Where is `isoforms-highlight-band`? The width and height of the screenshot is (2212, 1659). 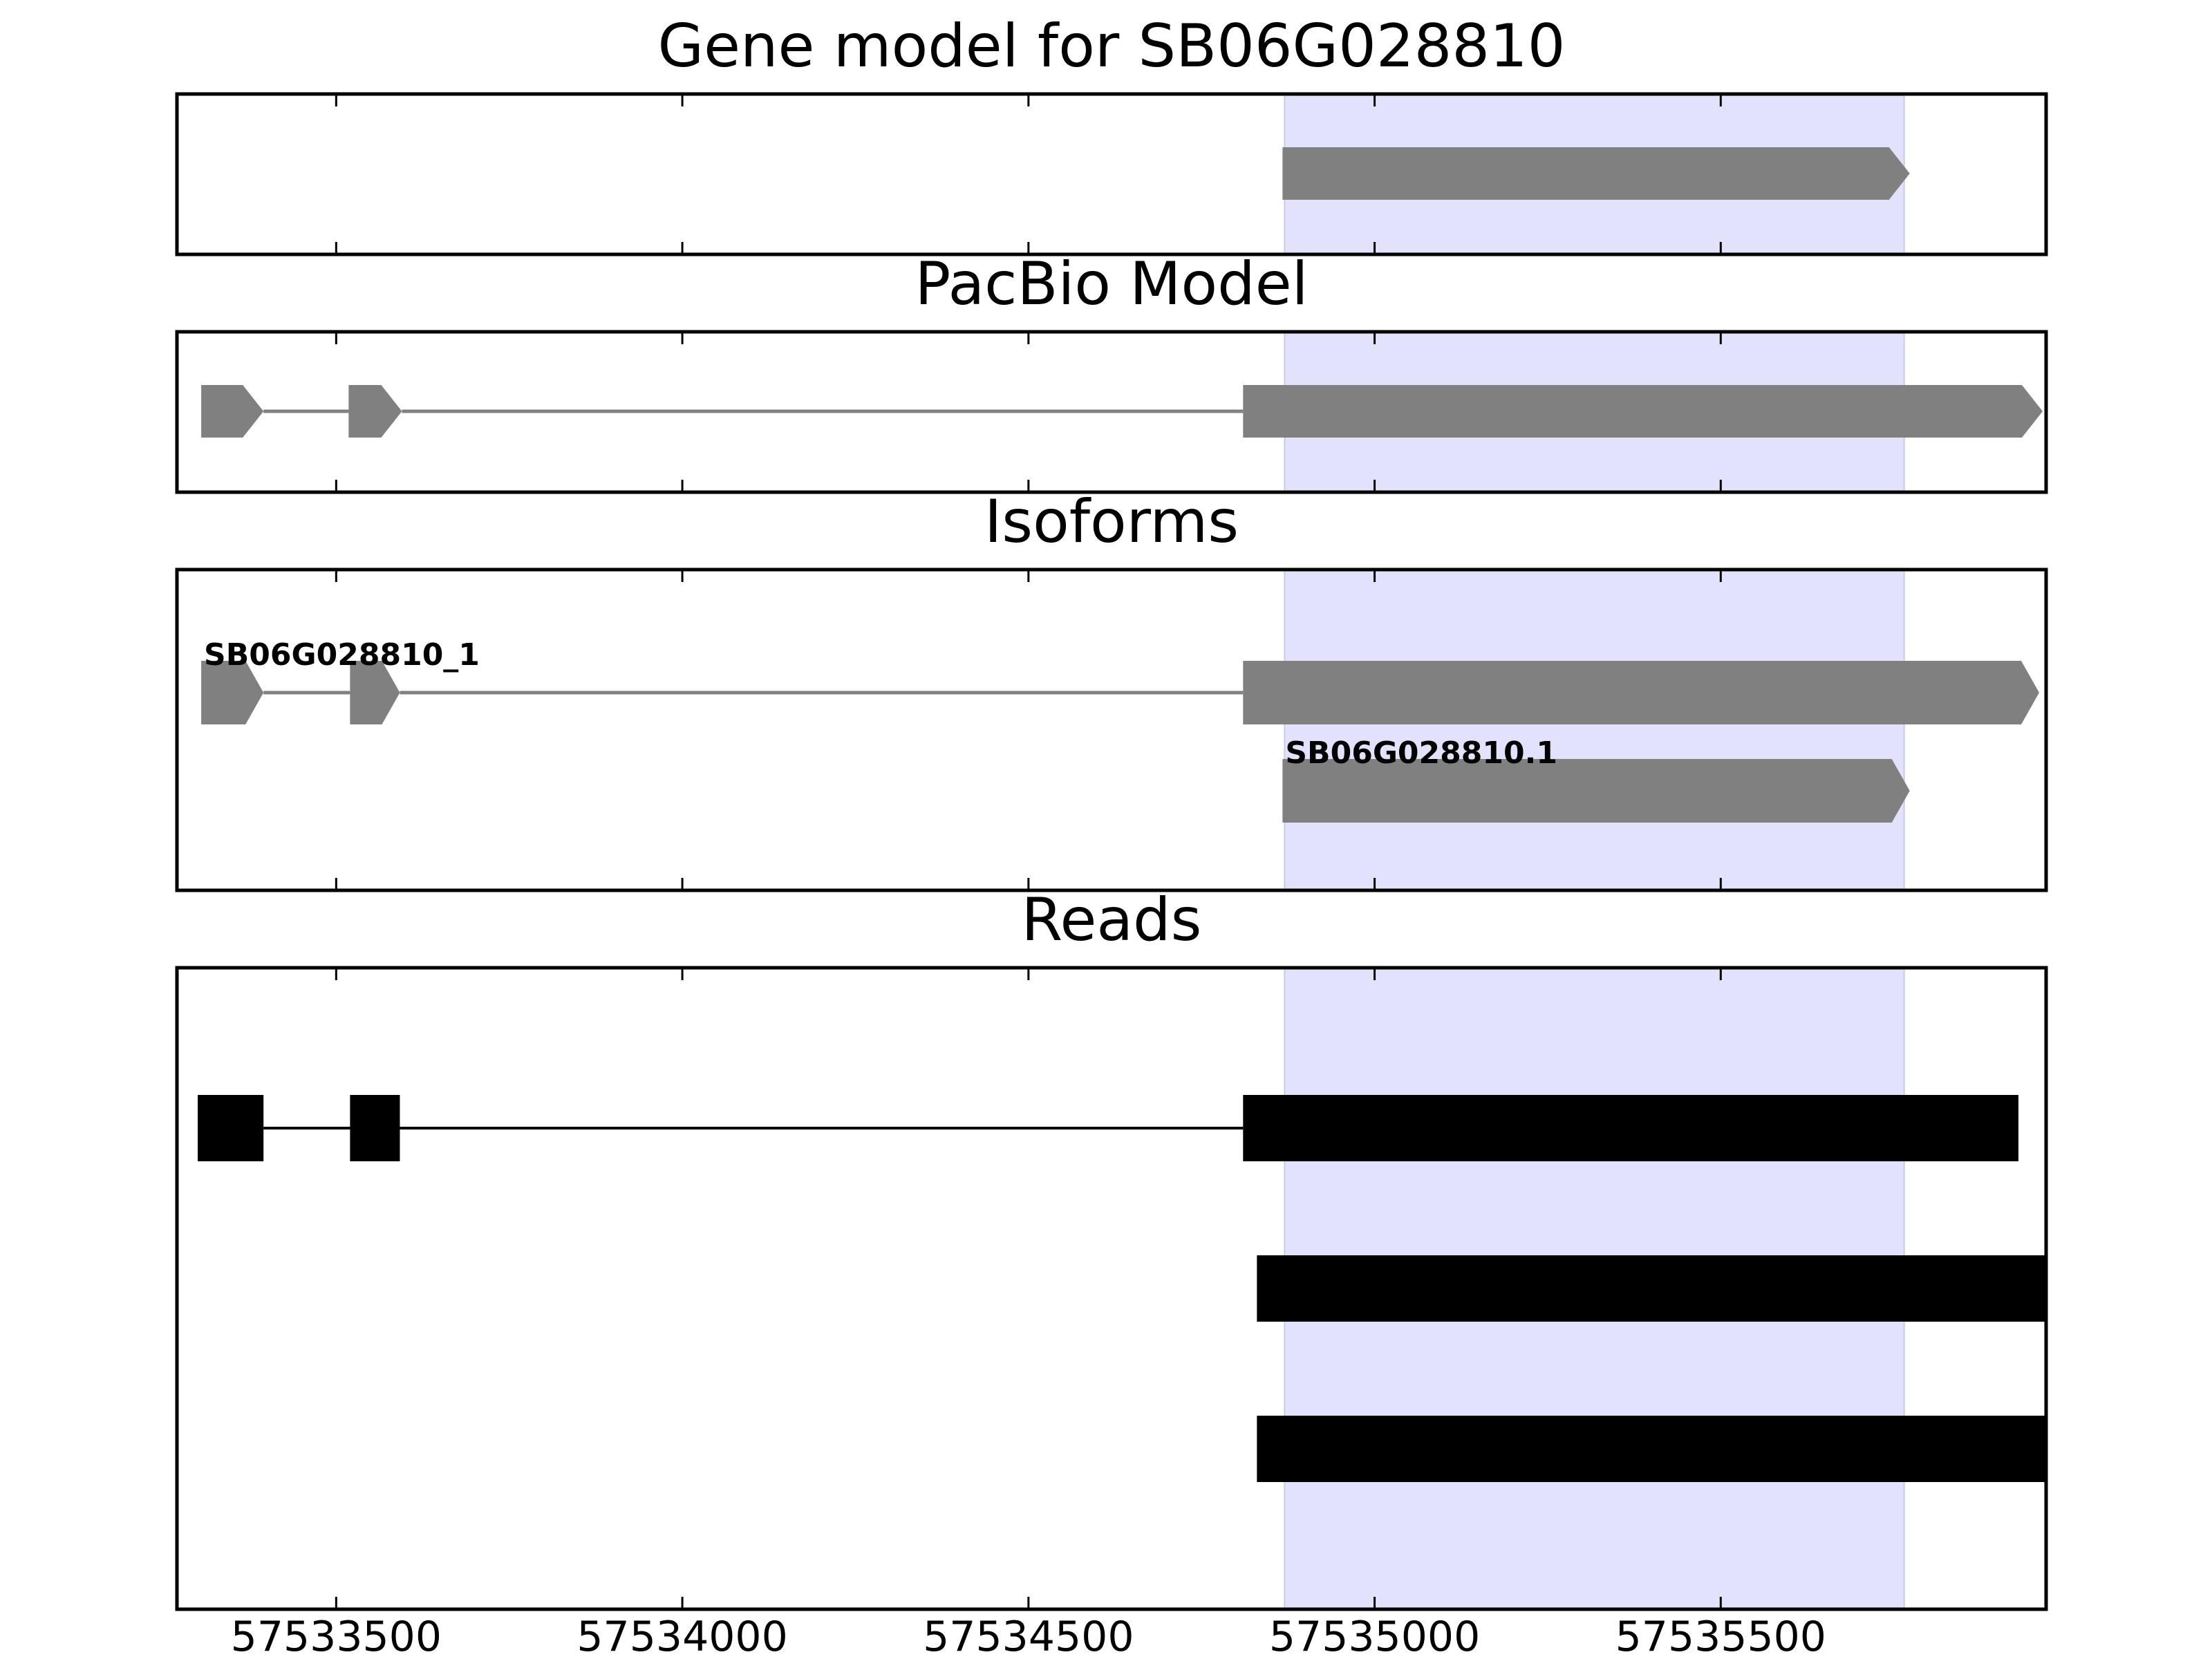 isoforms-highlight-band is located at coordinates (1595, 730).